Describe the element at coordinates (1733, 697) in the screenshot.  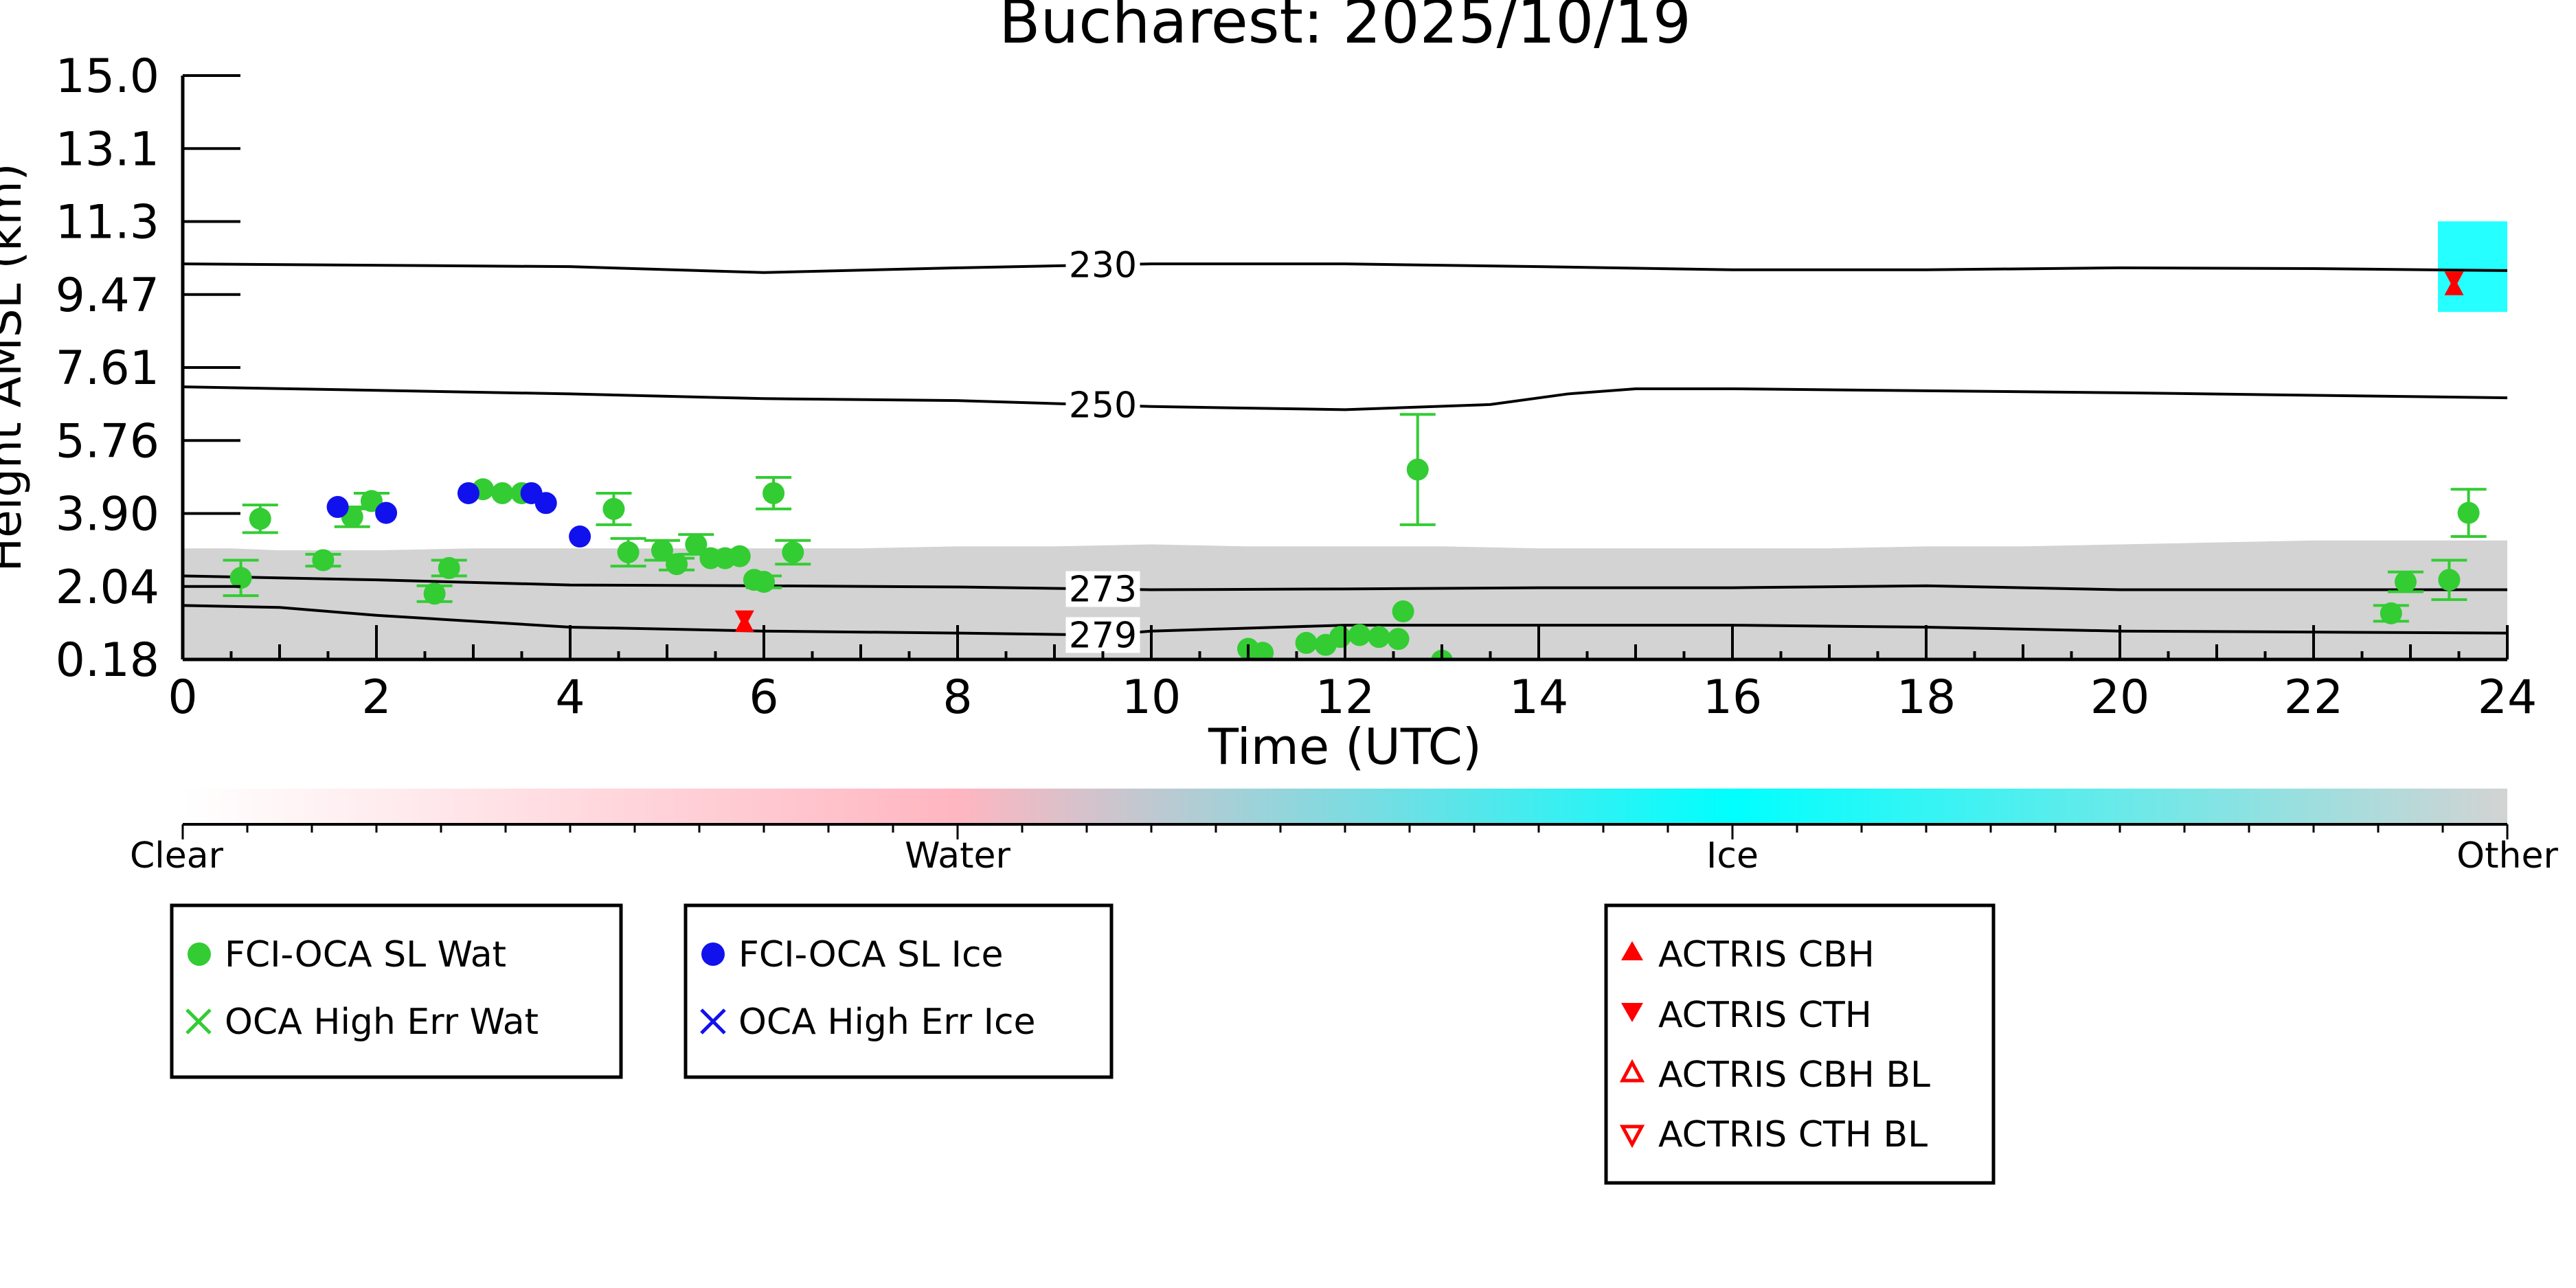
I see `x-tick-label: 16` at that location.